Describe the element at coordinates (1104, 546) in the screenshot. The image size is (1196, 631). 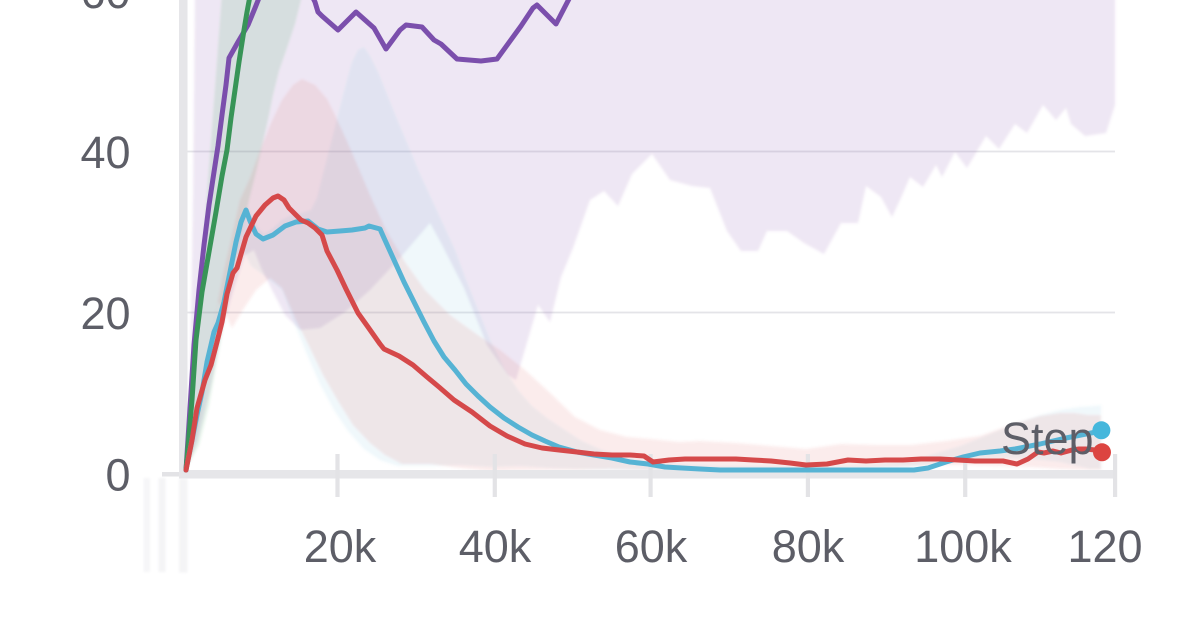
I see `svg-text: 120` at that location.